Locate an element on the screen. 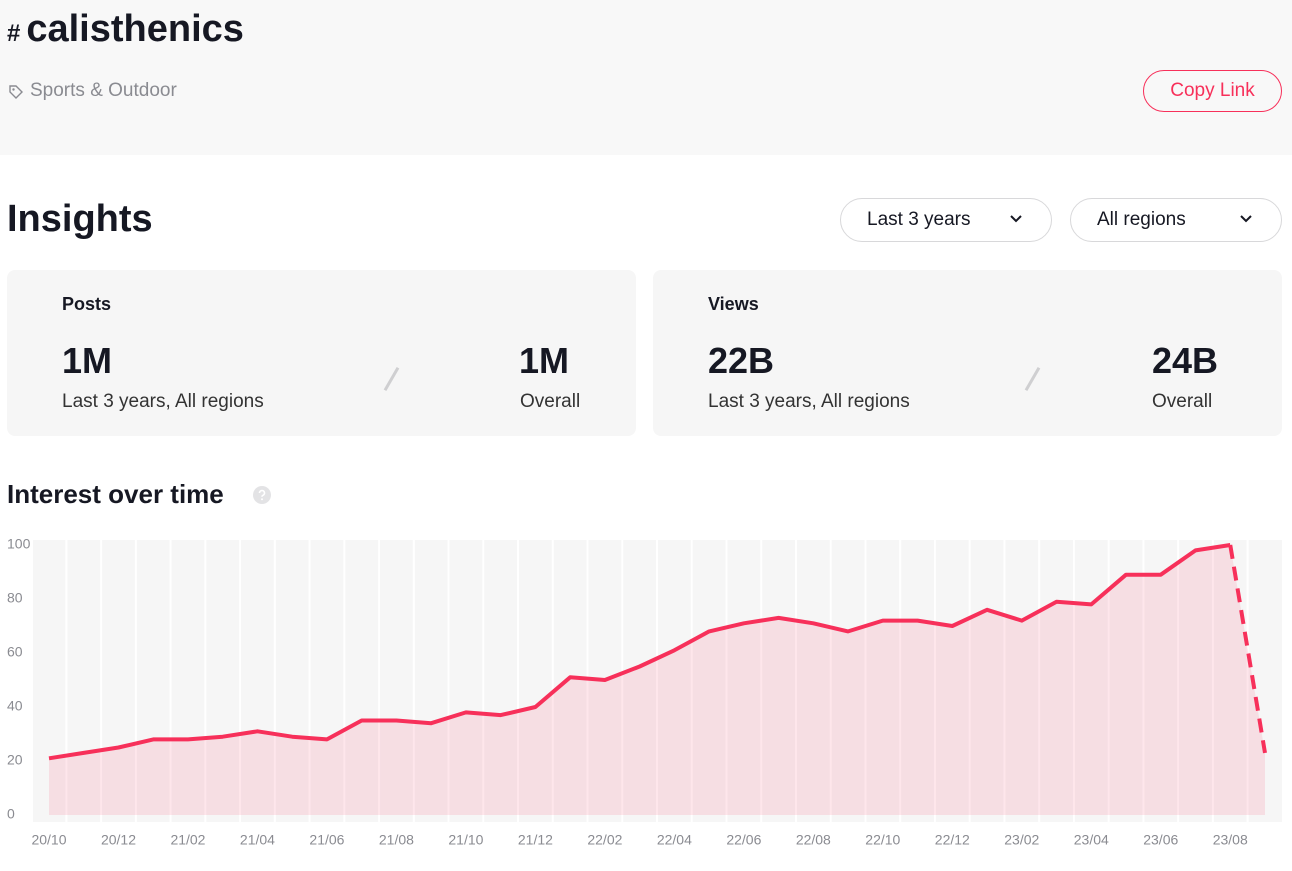 This screenshot has width=1292, height=871. x-tick-label: 20/10 is located at coordinates (48, 840).